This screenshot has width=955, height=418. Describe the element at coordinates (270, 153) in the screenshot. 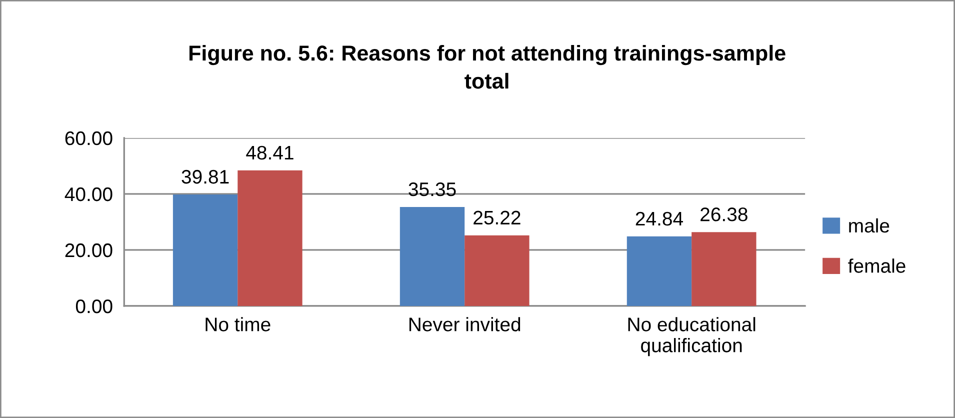

I see `data-label: 48.41` at that location.